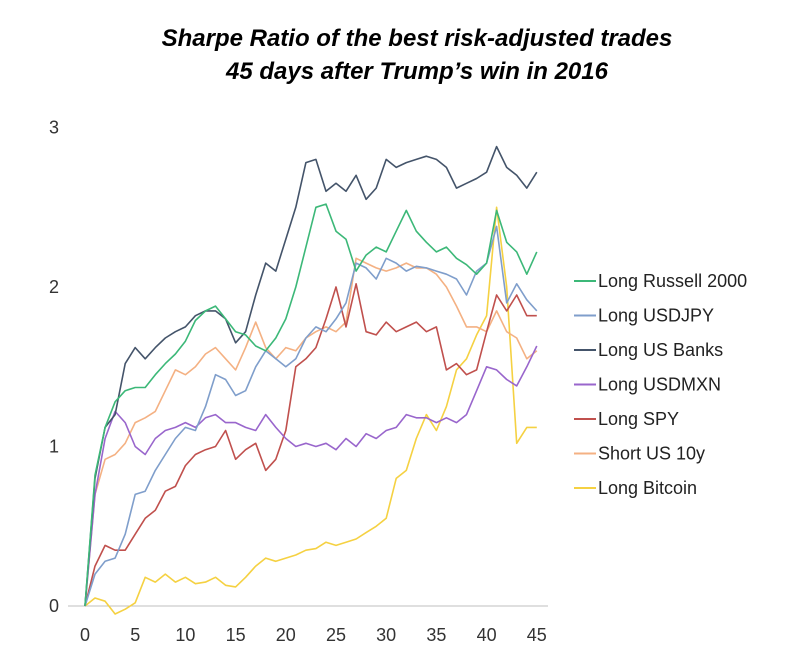  Describe the element at coordinates (336, 635) in the screenshot. I see `x-tick-label: 25` at that location.